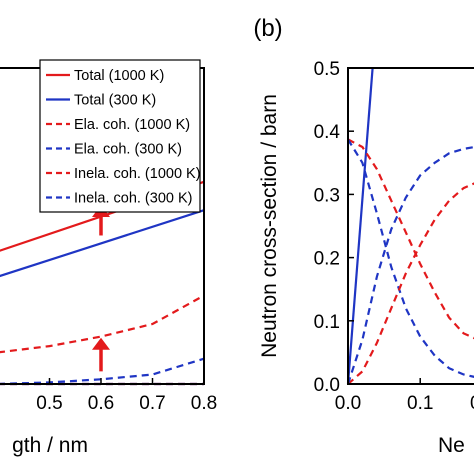 The image size is (474, 474). Describe the element at coordinates (420, 403) in the screenshot. I see `panel-b-x-tick-label: 0.1` at that location.